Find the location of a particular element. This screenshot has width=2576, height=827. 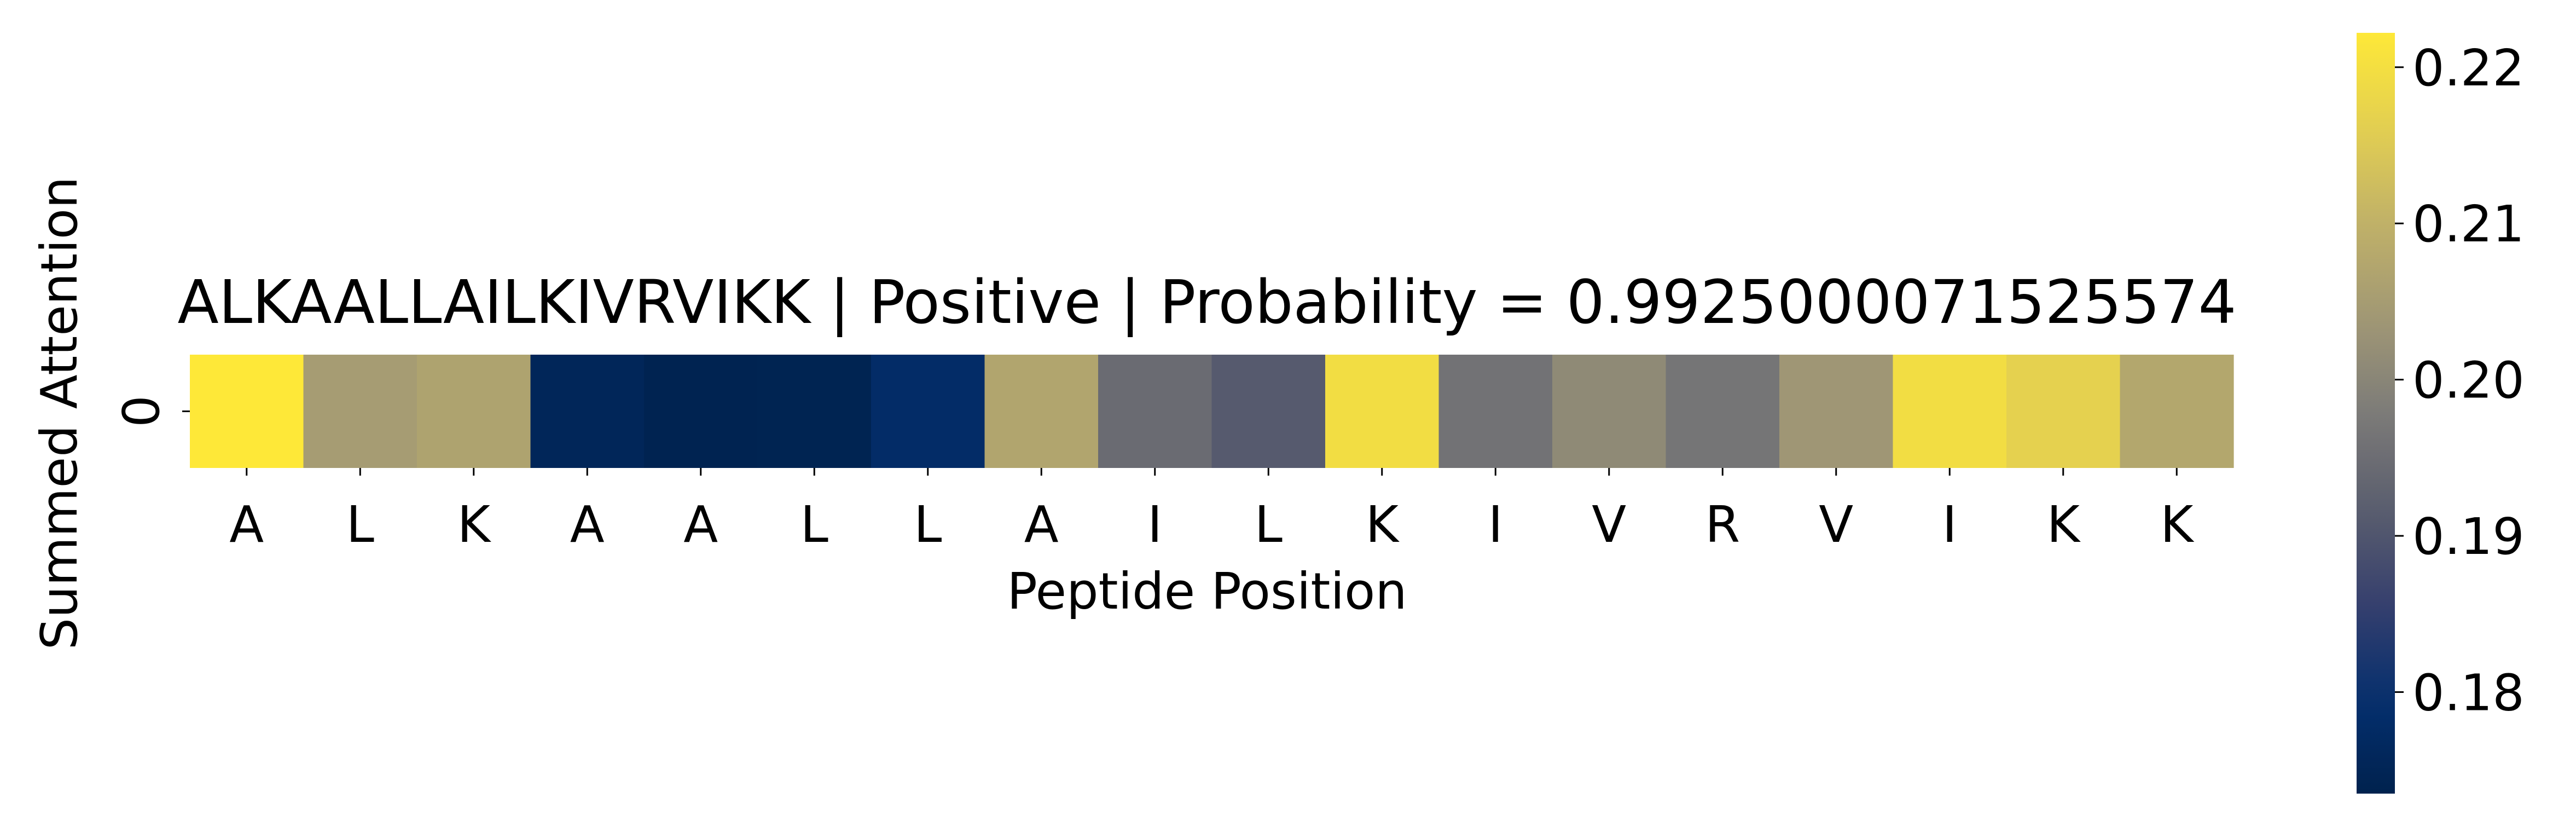

x-axis-label: Peptide Position is located at coordinates (1207, 591).